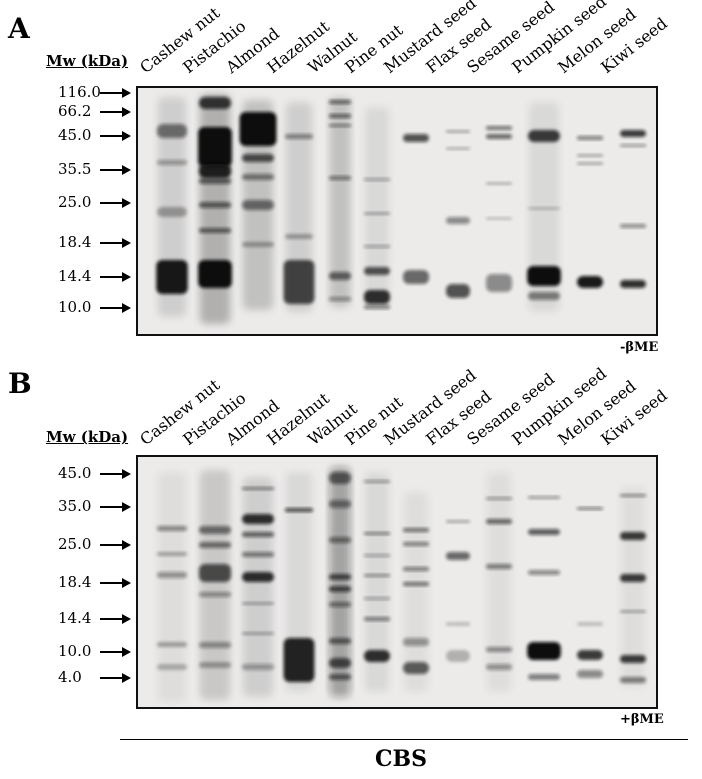  What do you see at coordinates (642, 719) in the screenshot?
I see `panel-b-condition-label: +βME` at bounding box center [642, 719].